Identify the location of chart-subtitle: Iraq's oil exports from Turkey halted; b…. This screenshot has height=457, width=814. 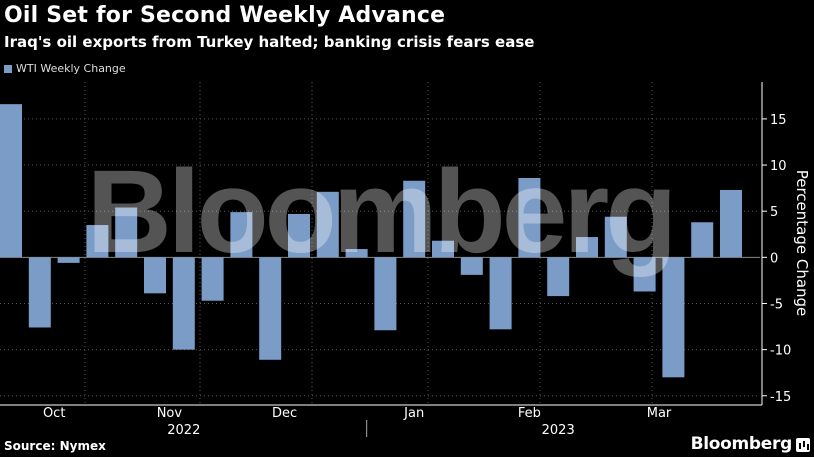
(269, 42).